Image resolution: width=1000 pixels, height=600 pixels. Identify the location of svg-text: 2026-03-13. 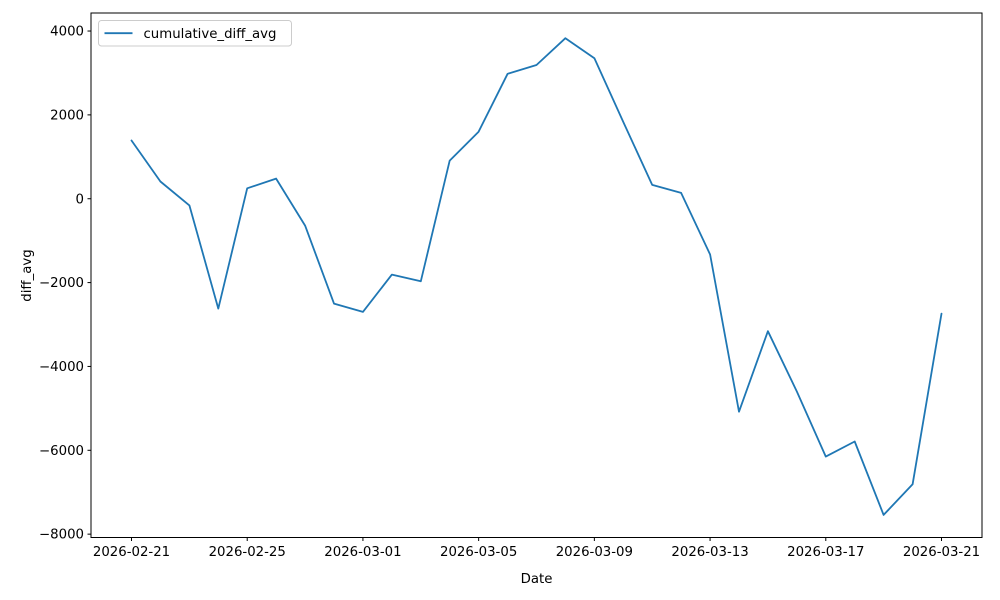
(709, 552).